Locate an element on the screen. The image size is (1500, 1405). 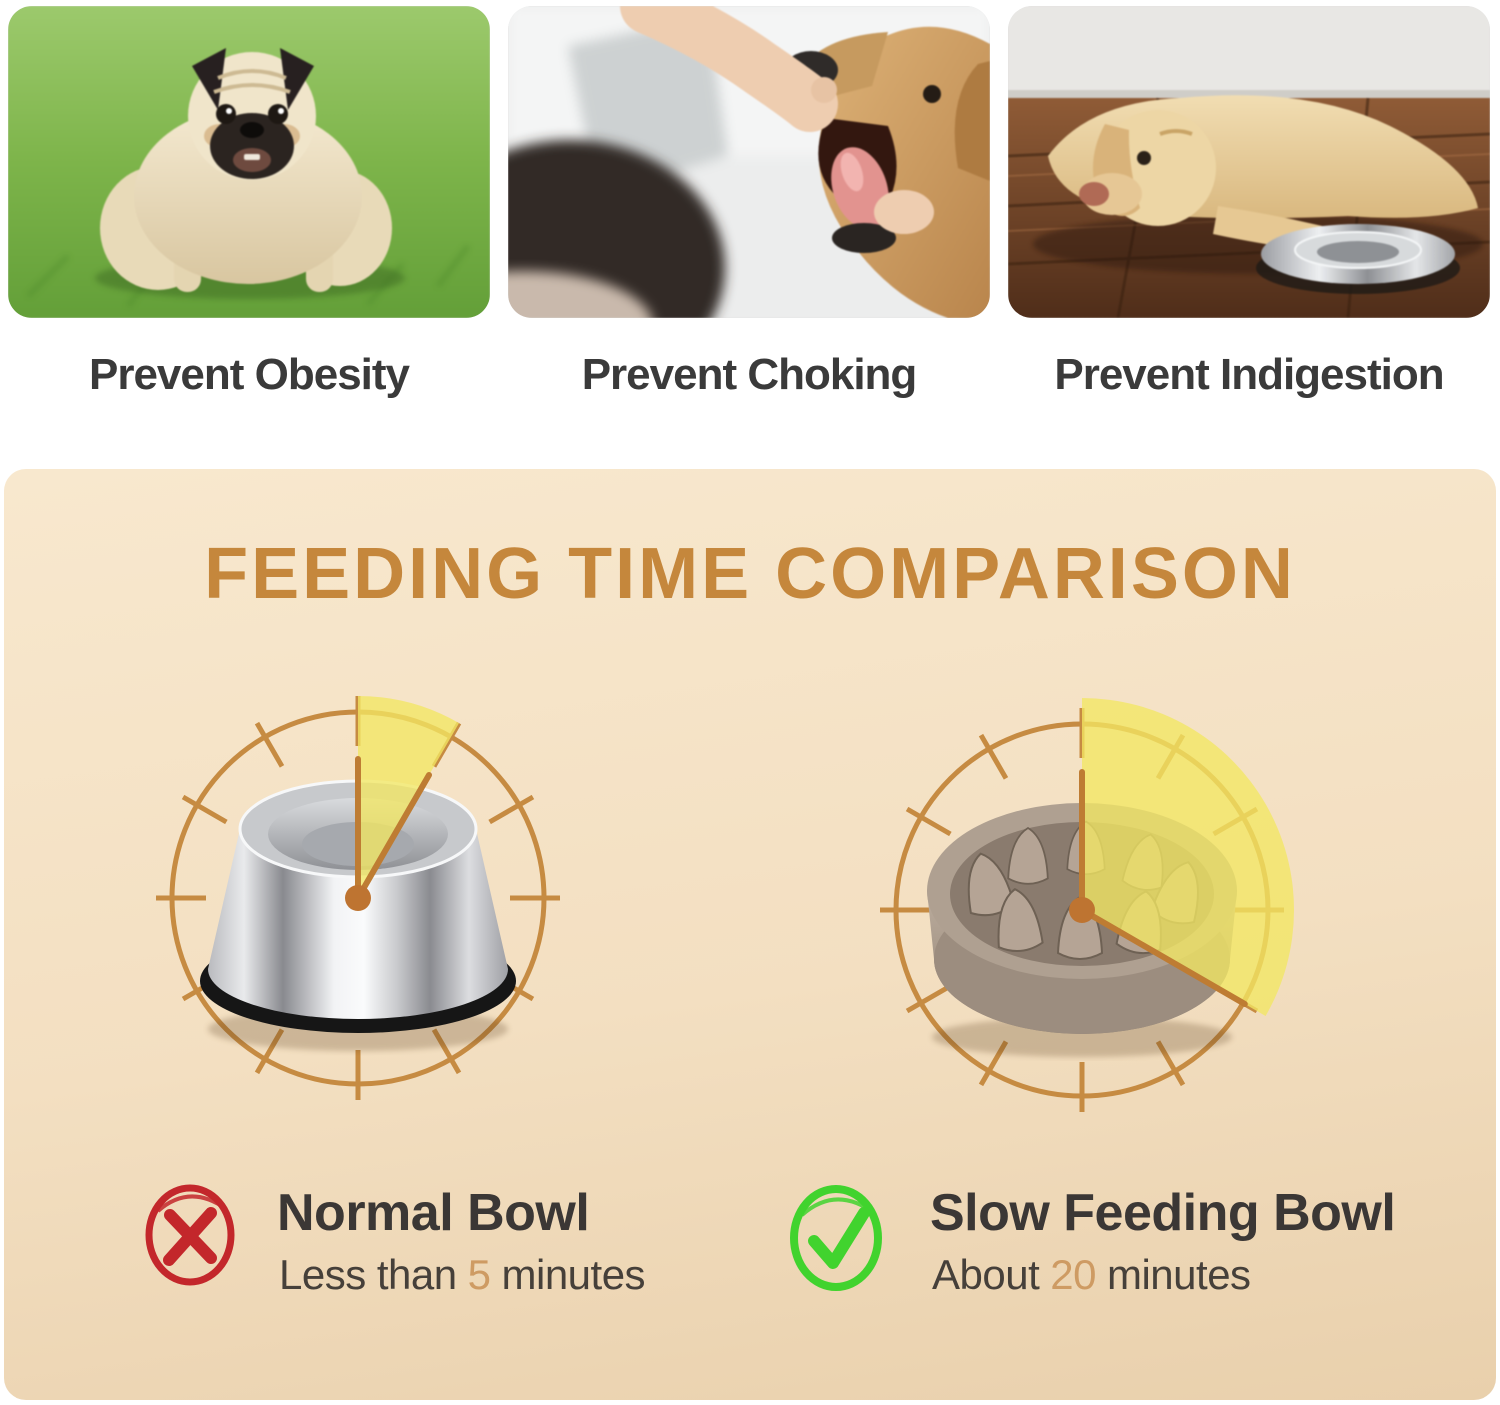
clock-slow-bowl is located at coordinates (1087, 905).